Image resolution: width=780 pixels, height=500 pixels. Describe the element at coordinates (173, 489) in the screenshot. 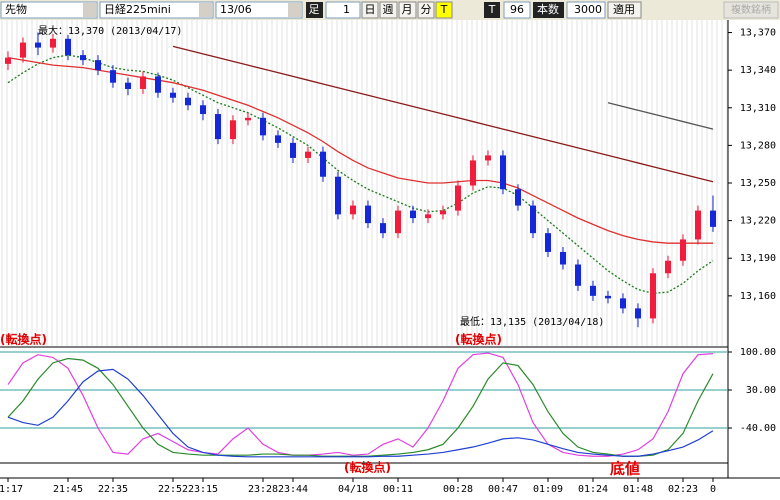

I see `x-tick-label: 22:52` at that location.